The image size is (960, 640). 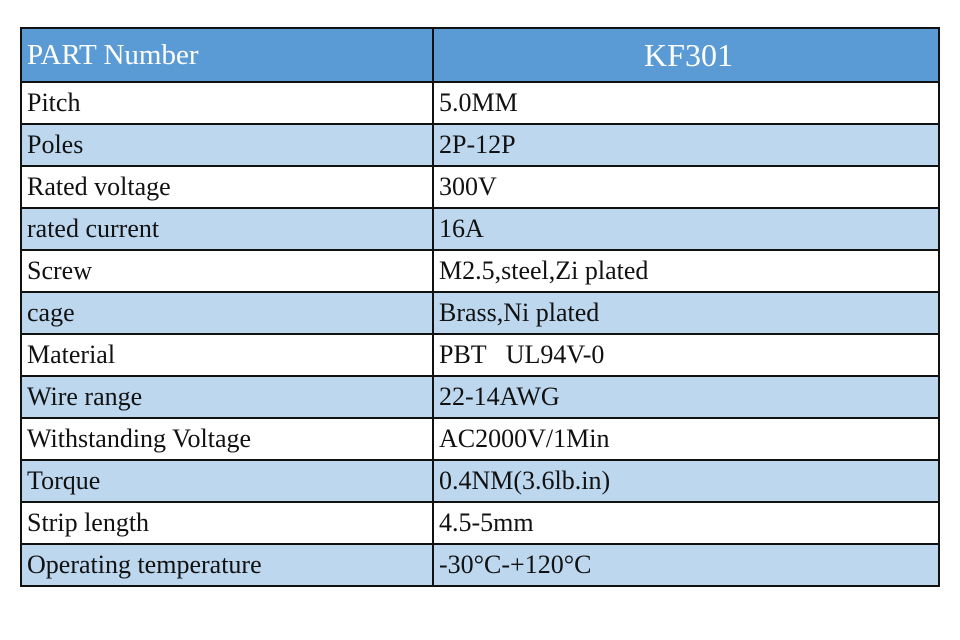 I want to click on table-row: Operating temperature -30°C-+120°C, so click(x=480, y=565).